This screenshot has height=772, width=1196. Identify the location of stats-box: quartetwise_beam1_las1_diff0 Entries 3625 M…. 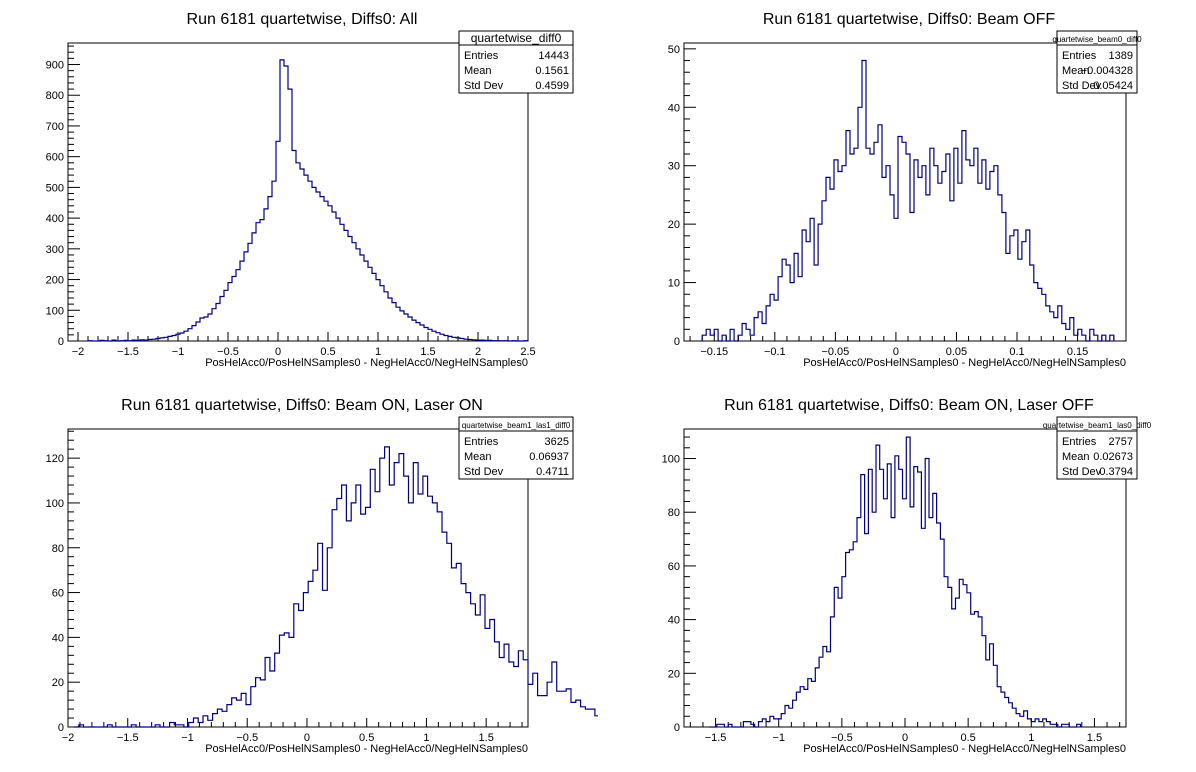
(516, 448).